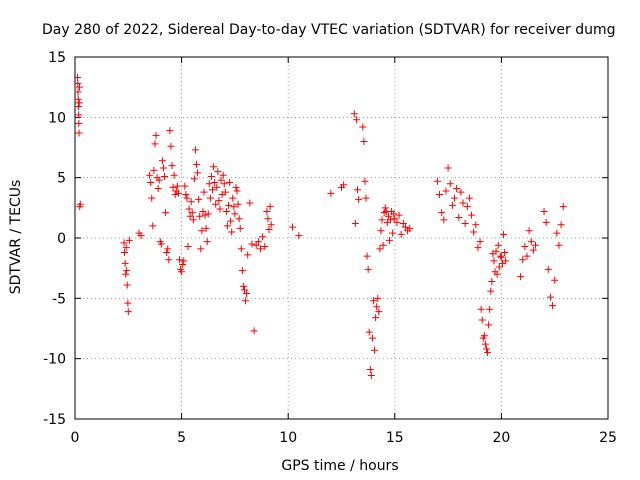 Image resolution: width=640 pixels, height=480 pixels. I want to click on x-axis-title: GPS time / hours, so click(339, 466).